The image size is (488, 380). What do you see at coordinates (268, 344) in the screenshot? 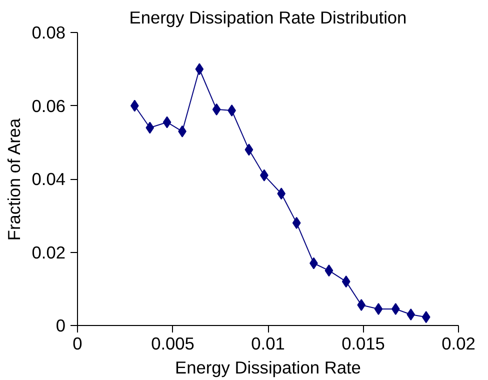
I see `x-tick-label: 0.01` at bounding box center [268, 344].